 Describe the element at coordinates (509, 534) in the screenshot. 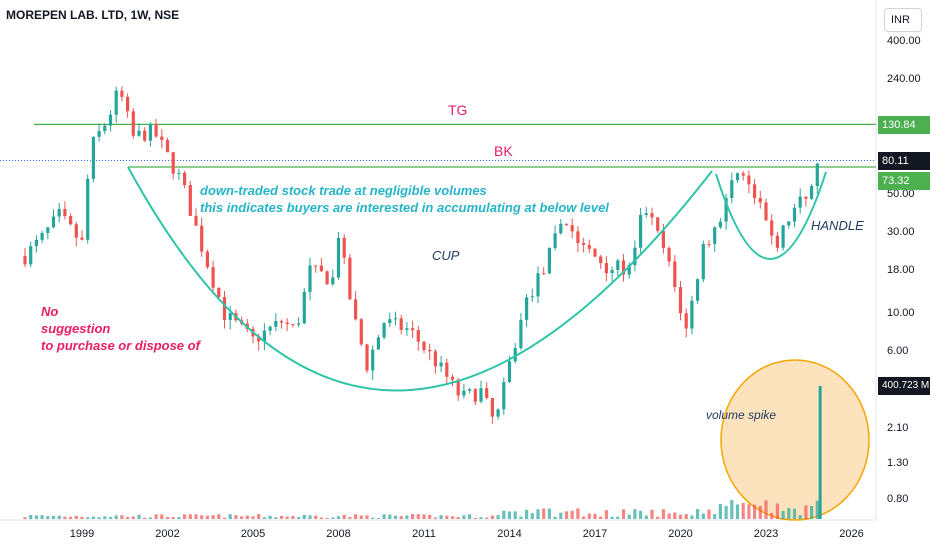

I see `x-tick-label: 2014` at that location.